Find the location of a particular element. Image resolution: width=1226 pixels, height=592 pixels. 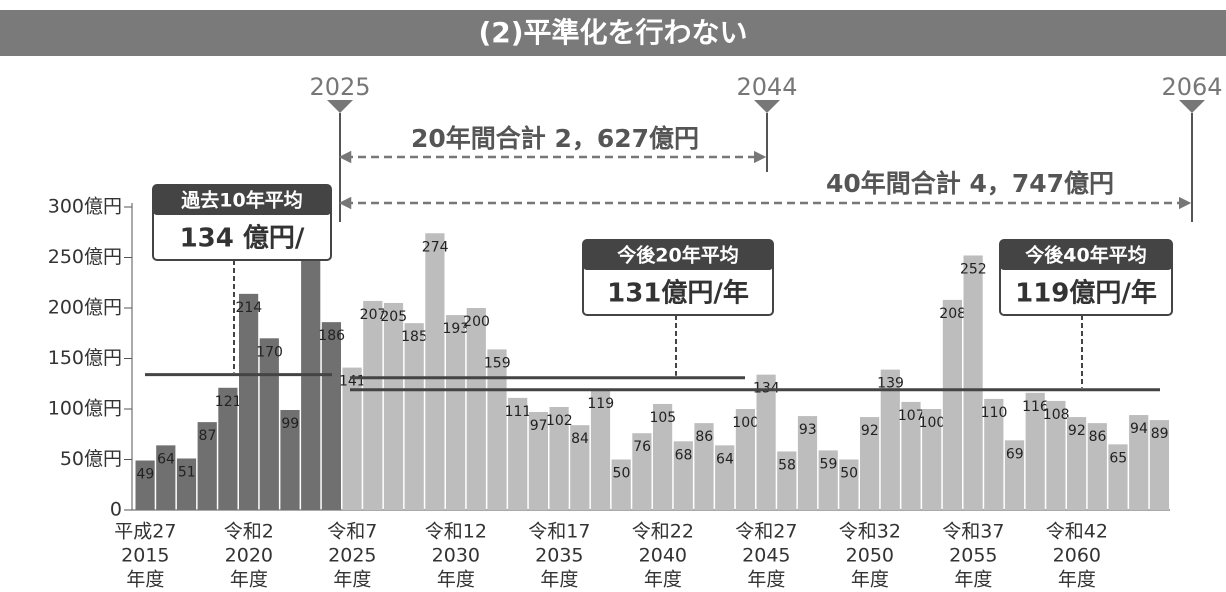

value-label: 68 is located at coordinates (684, 455).